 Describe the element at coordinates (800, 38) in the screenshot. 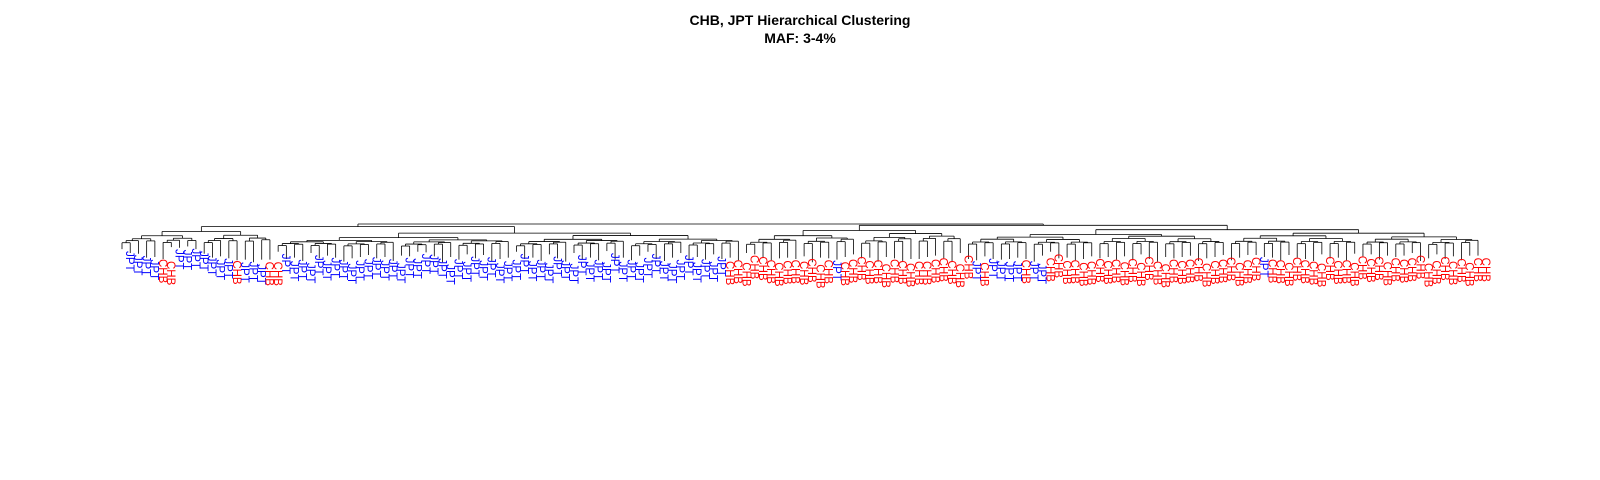

I see `chart-subtitle: MAF: 3-4%` at that location.